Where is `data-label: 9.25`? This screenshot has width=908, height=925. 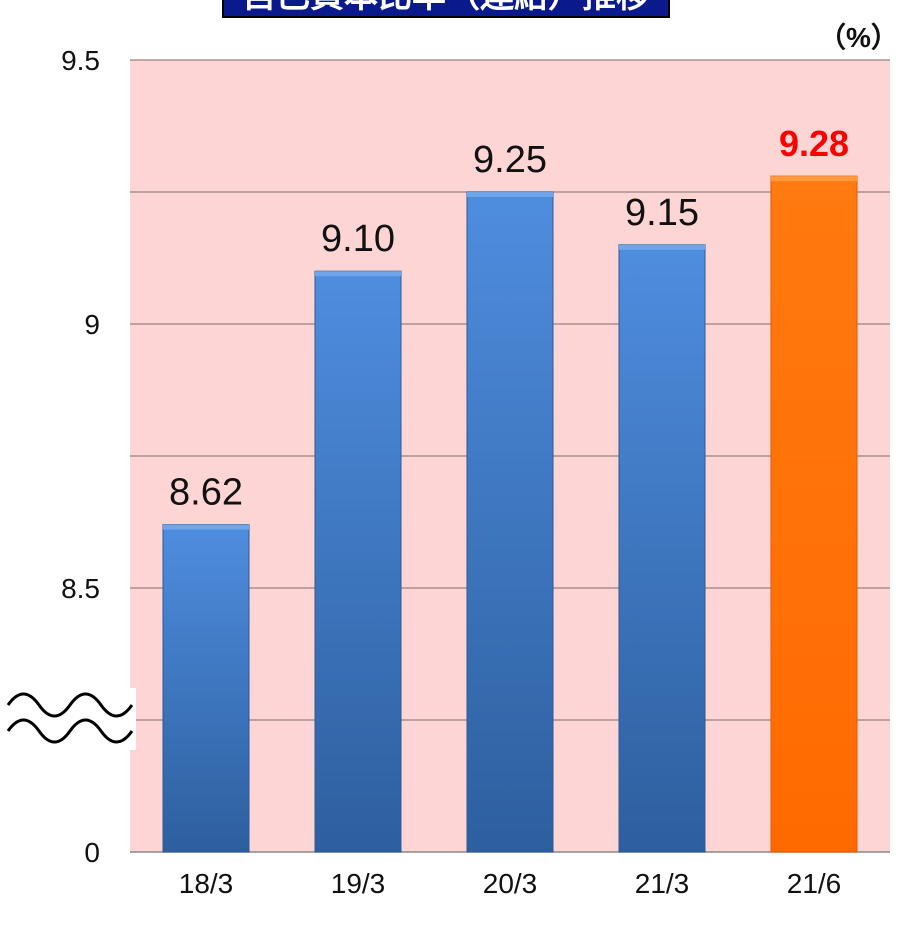 data-label: 9.25 is located at coordinates (510, 160).